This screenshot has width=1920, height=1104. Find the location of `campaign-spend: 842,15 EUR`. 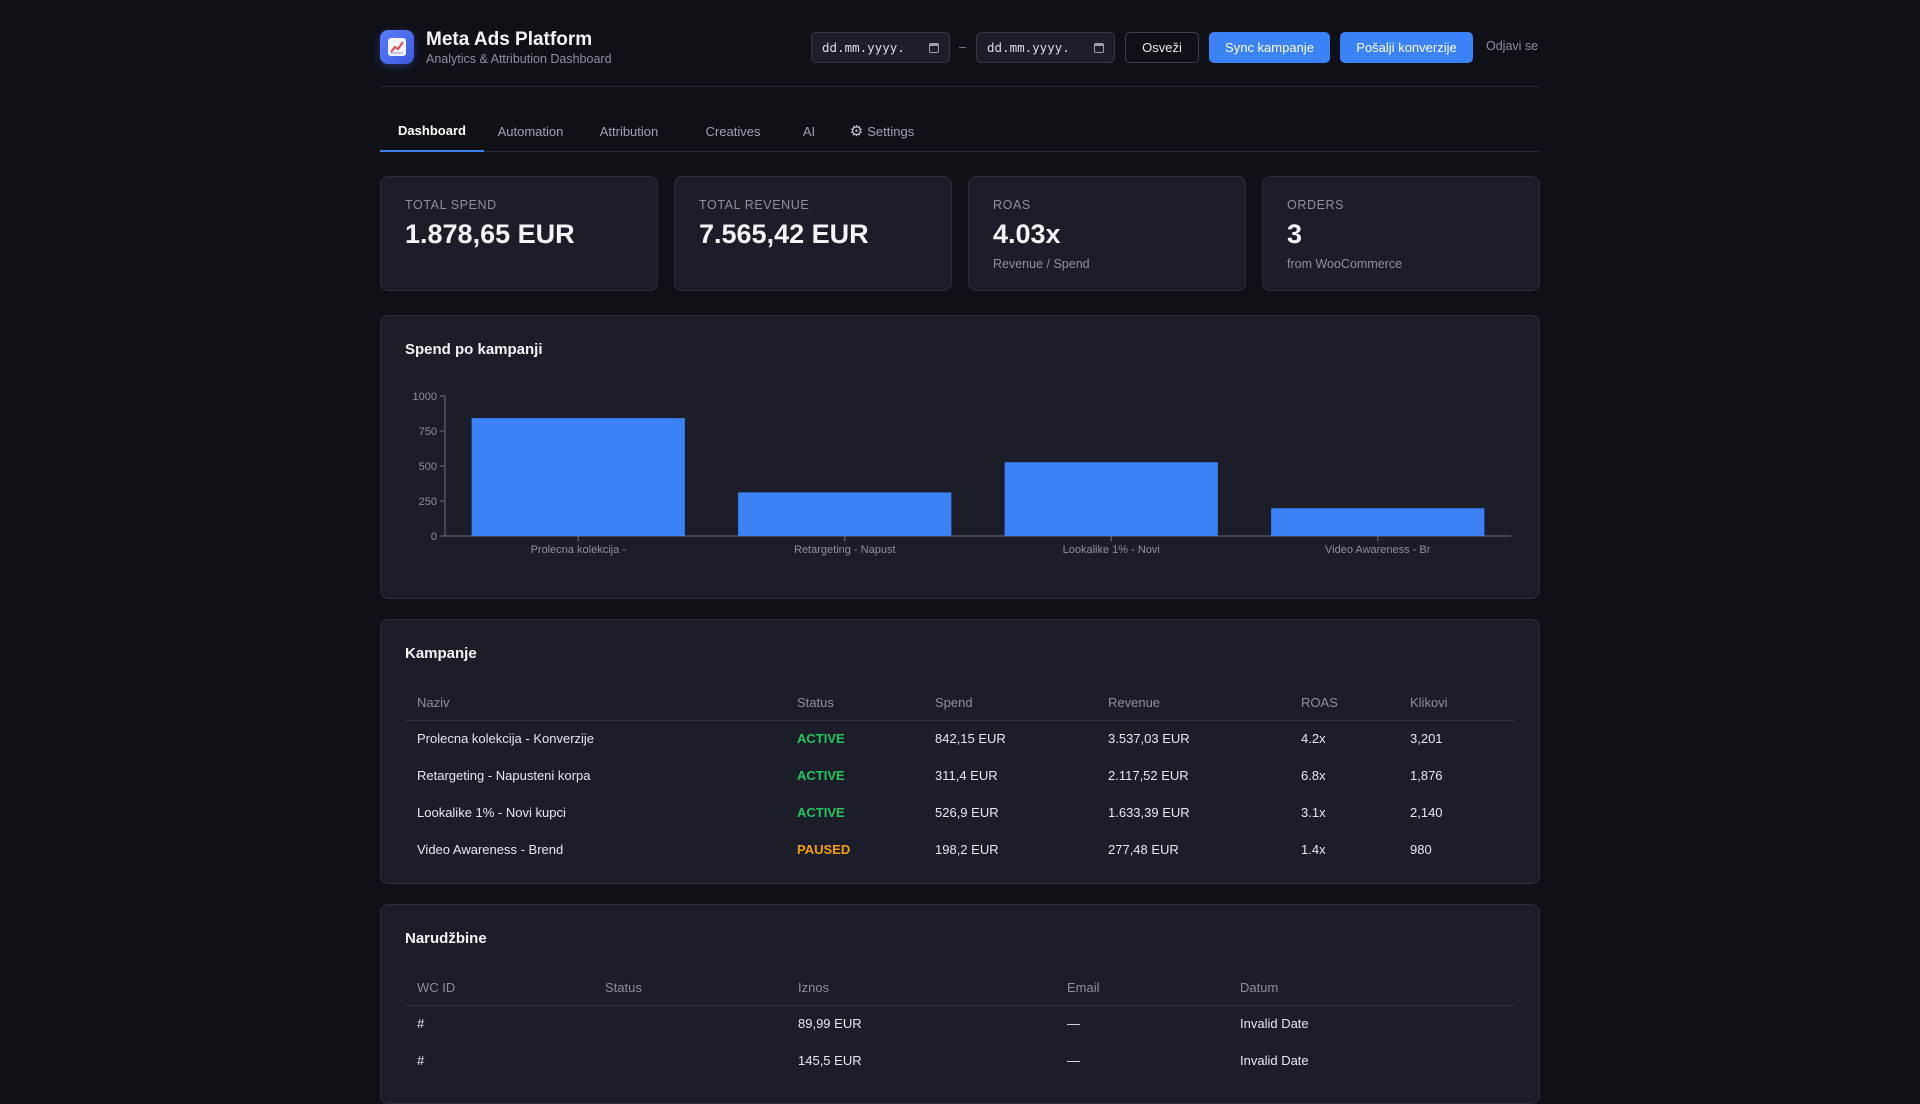

campaign-spend: 842,15 EUR is located at coordinates (970, 739).